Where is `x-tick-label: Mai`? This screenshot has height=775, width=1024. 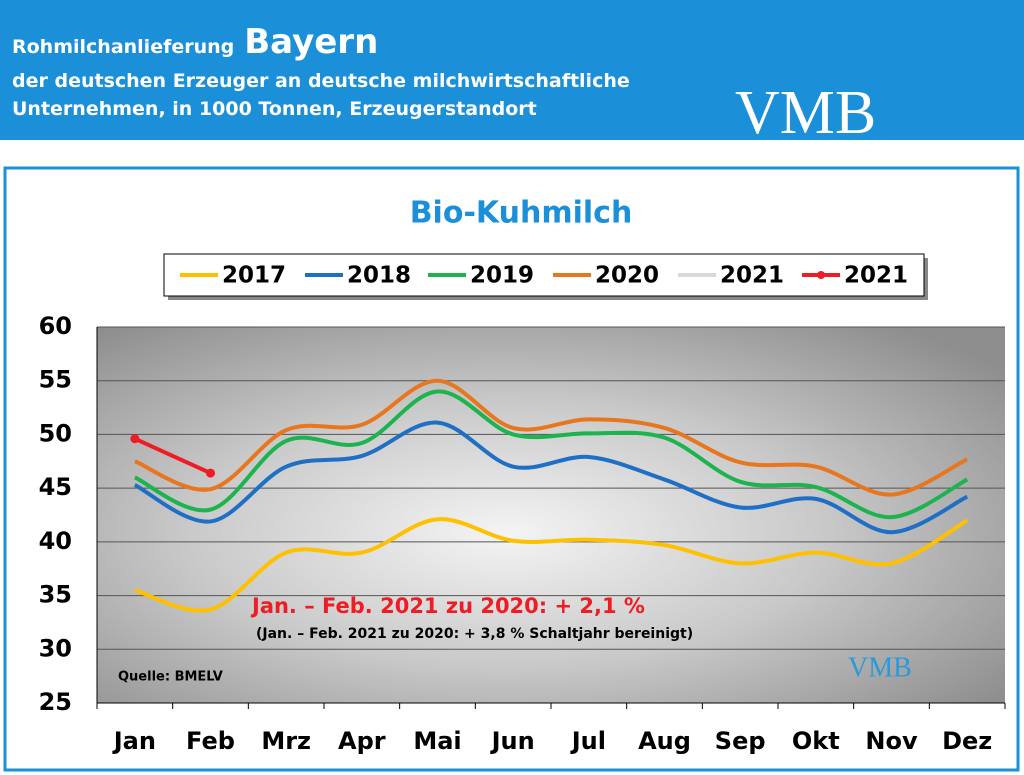 x-tick-label: Mai is located at coordinates (437, 741).